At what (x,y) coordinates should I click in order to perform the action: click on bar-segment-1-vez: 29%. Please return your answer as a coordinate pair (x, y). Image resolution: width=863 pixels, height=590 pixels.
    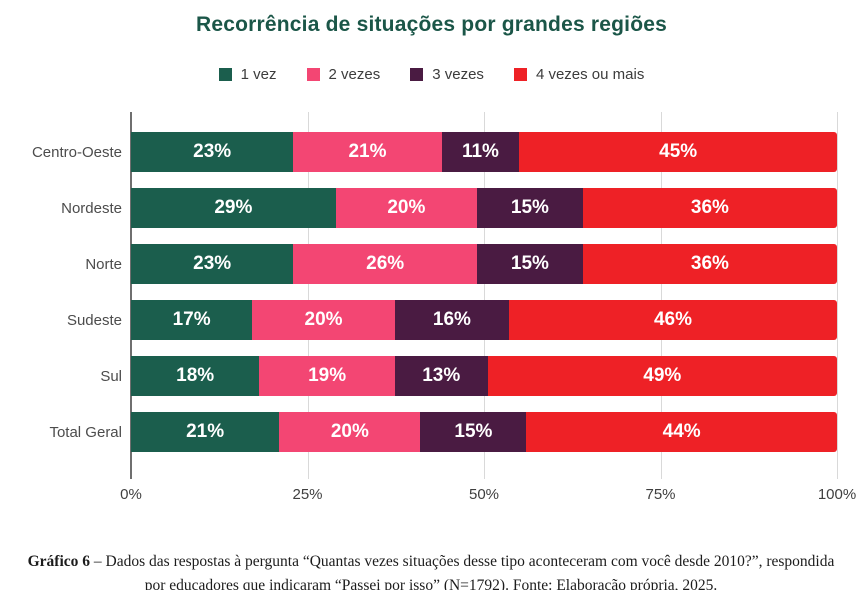
    Looking at the image, I should click on (233, 208).